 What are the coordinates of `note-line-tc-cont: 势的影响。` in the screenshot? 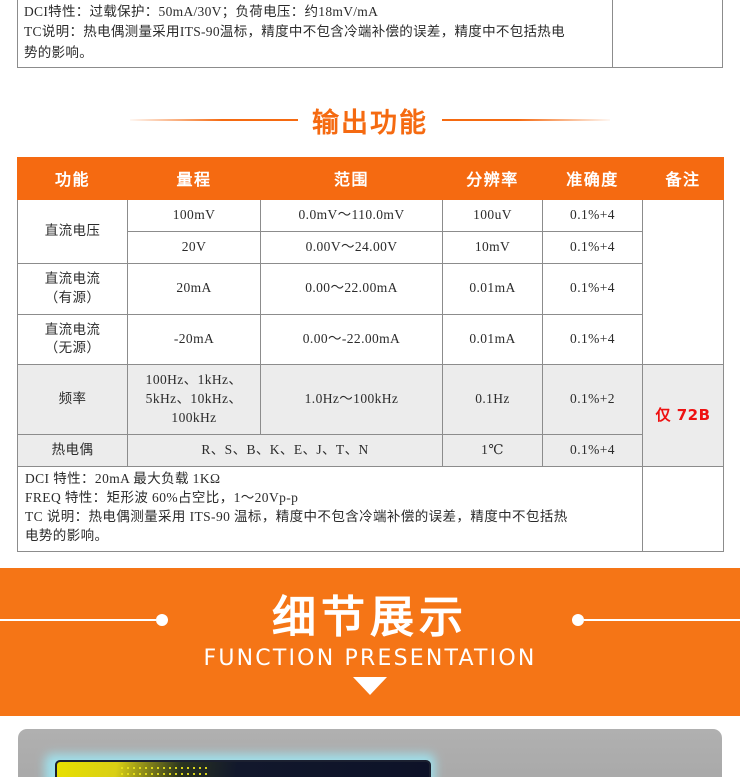 It's located at (58, 52).